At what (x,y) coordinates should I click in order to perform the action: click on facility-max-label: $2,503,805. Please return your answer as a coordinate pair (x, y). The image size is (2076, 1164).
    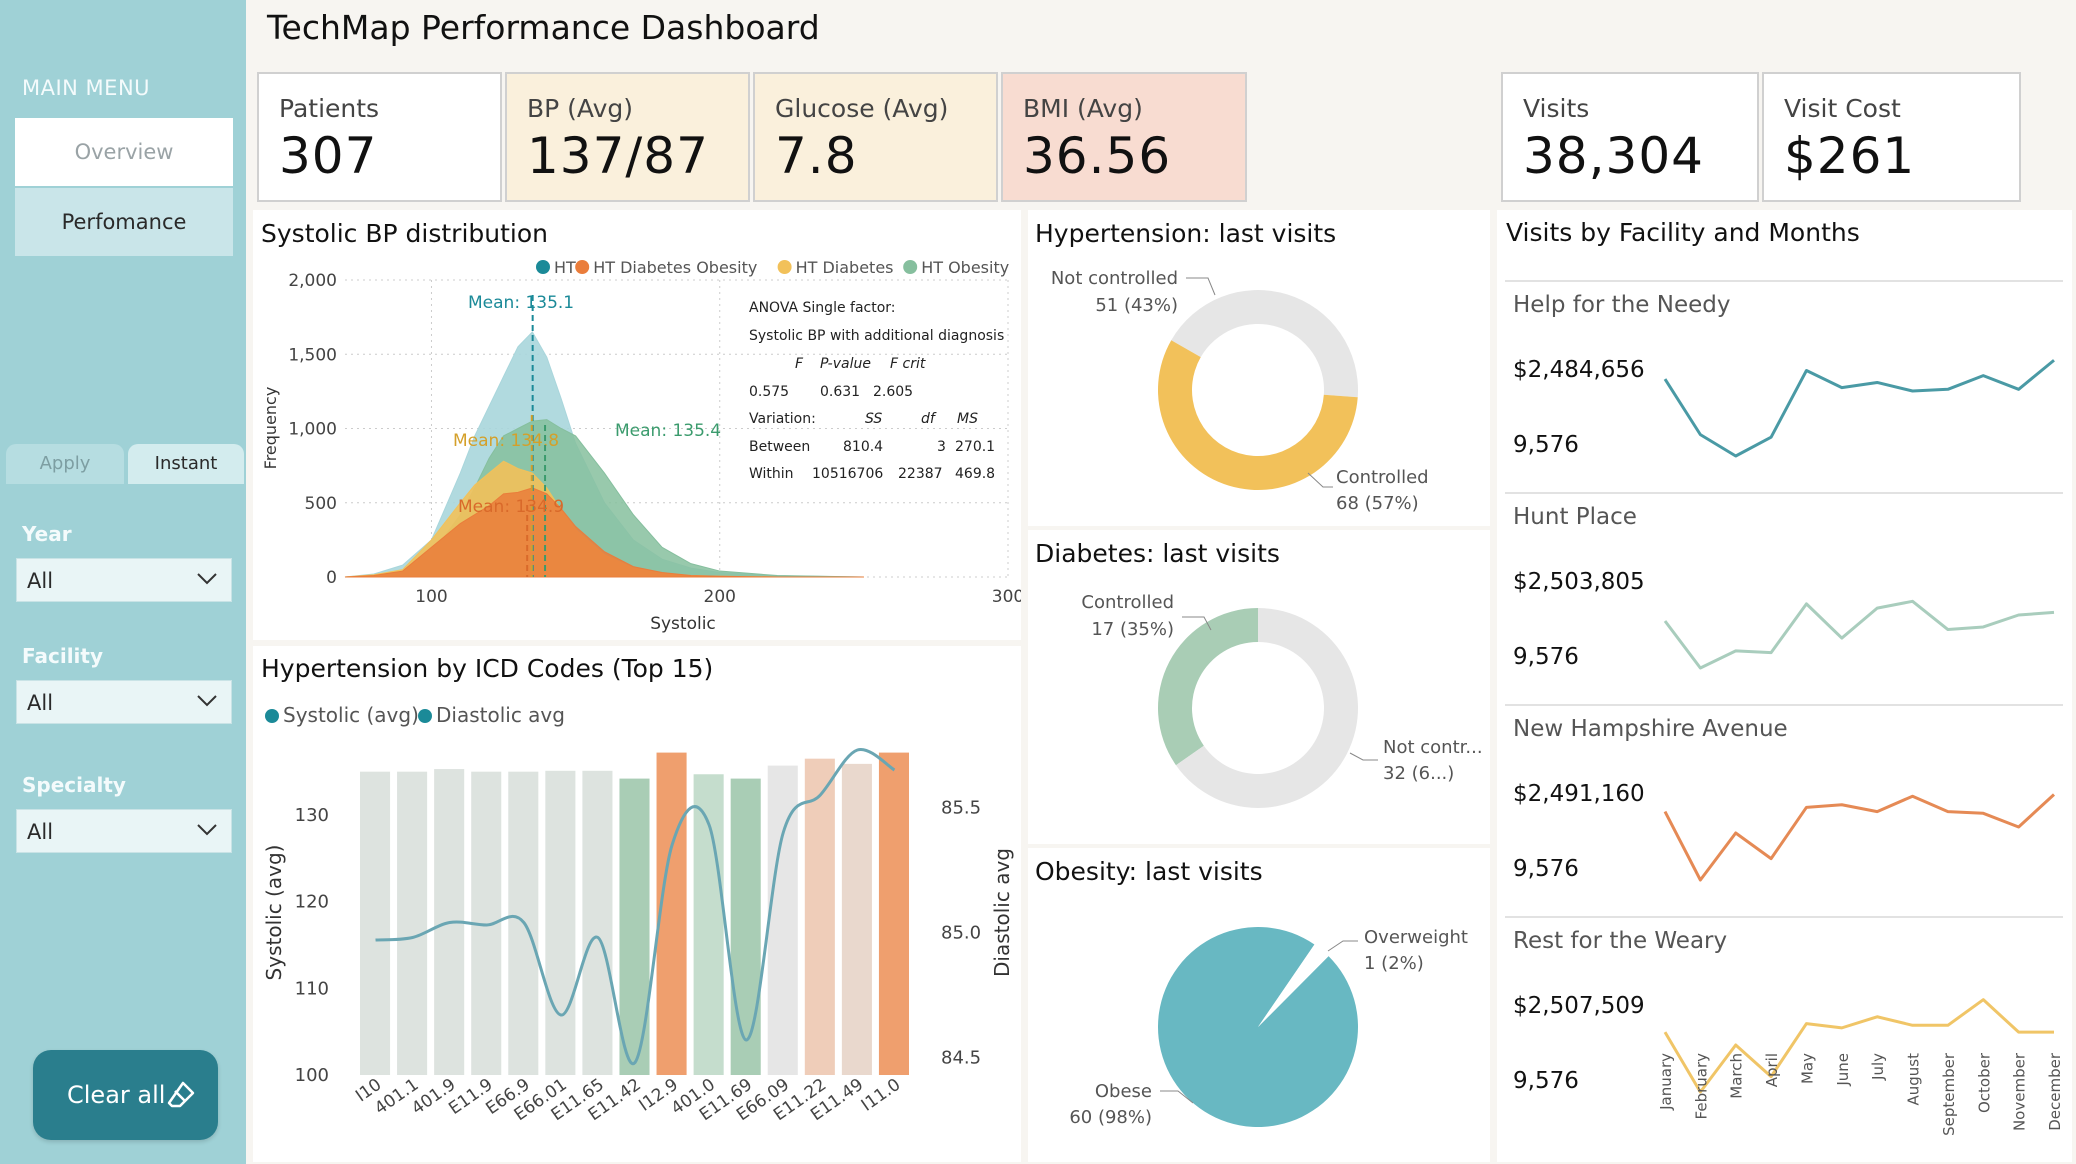
    Looking at the image, I should click on (1579, 582).